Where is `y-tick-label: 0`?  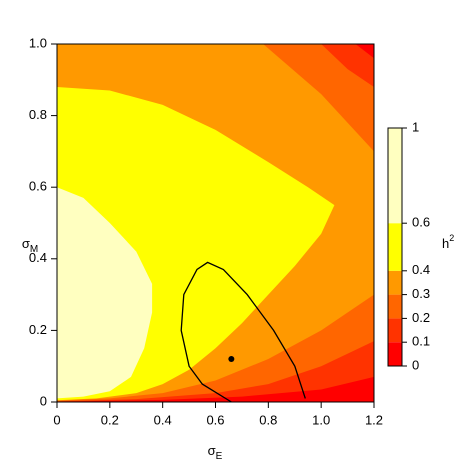
y-tick-label: 0 is located at coordinates (43, 400).